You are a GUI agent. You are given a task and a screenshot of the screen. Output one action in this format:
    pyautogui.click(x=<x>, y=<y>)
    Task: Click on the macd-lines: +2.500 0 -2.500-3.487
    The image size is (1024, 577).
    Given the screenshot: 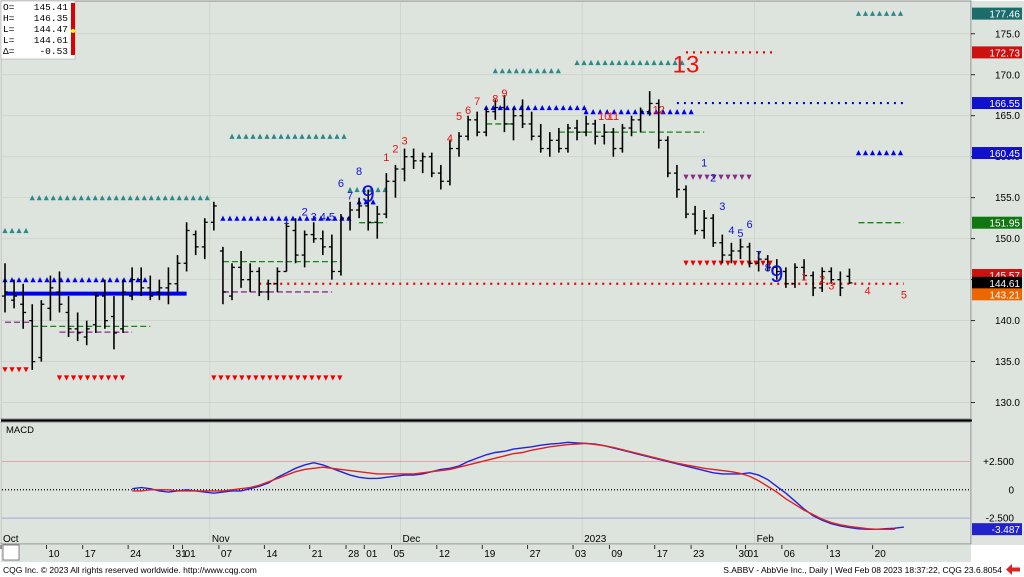 What is the action you would take?
    pyautogui.click(x=577, y=488)
    